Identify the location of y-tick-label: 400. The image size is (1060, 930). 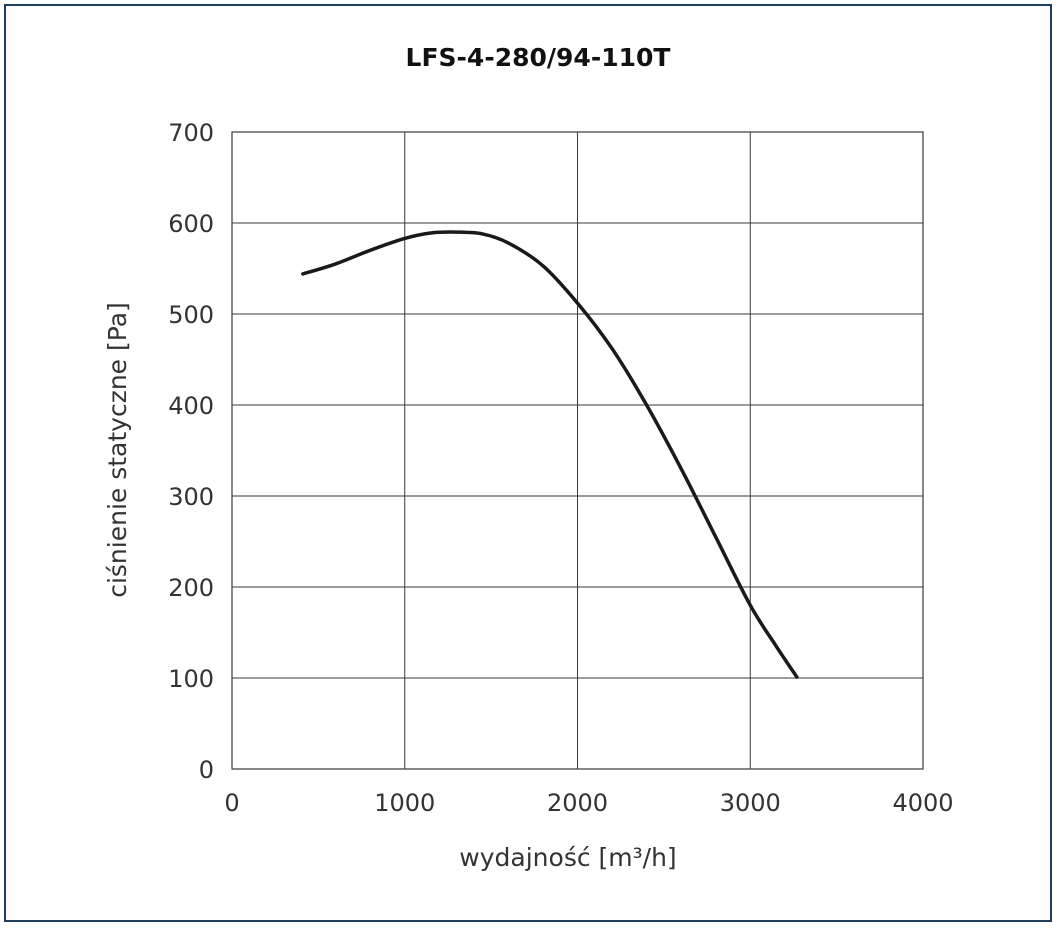
(191, 406).